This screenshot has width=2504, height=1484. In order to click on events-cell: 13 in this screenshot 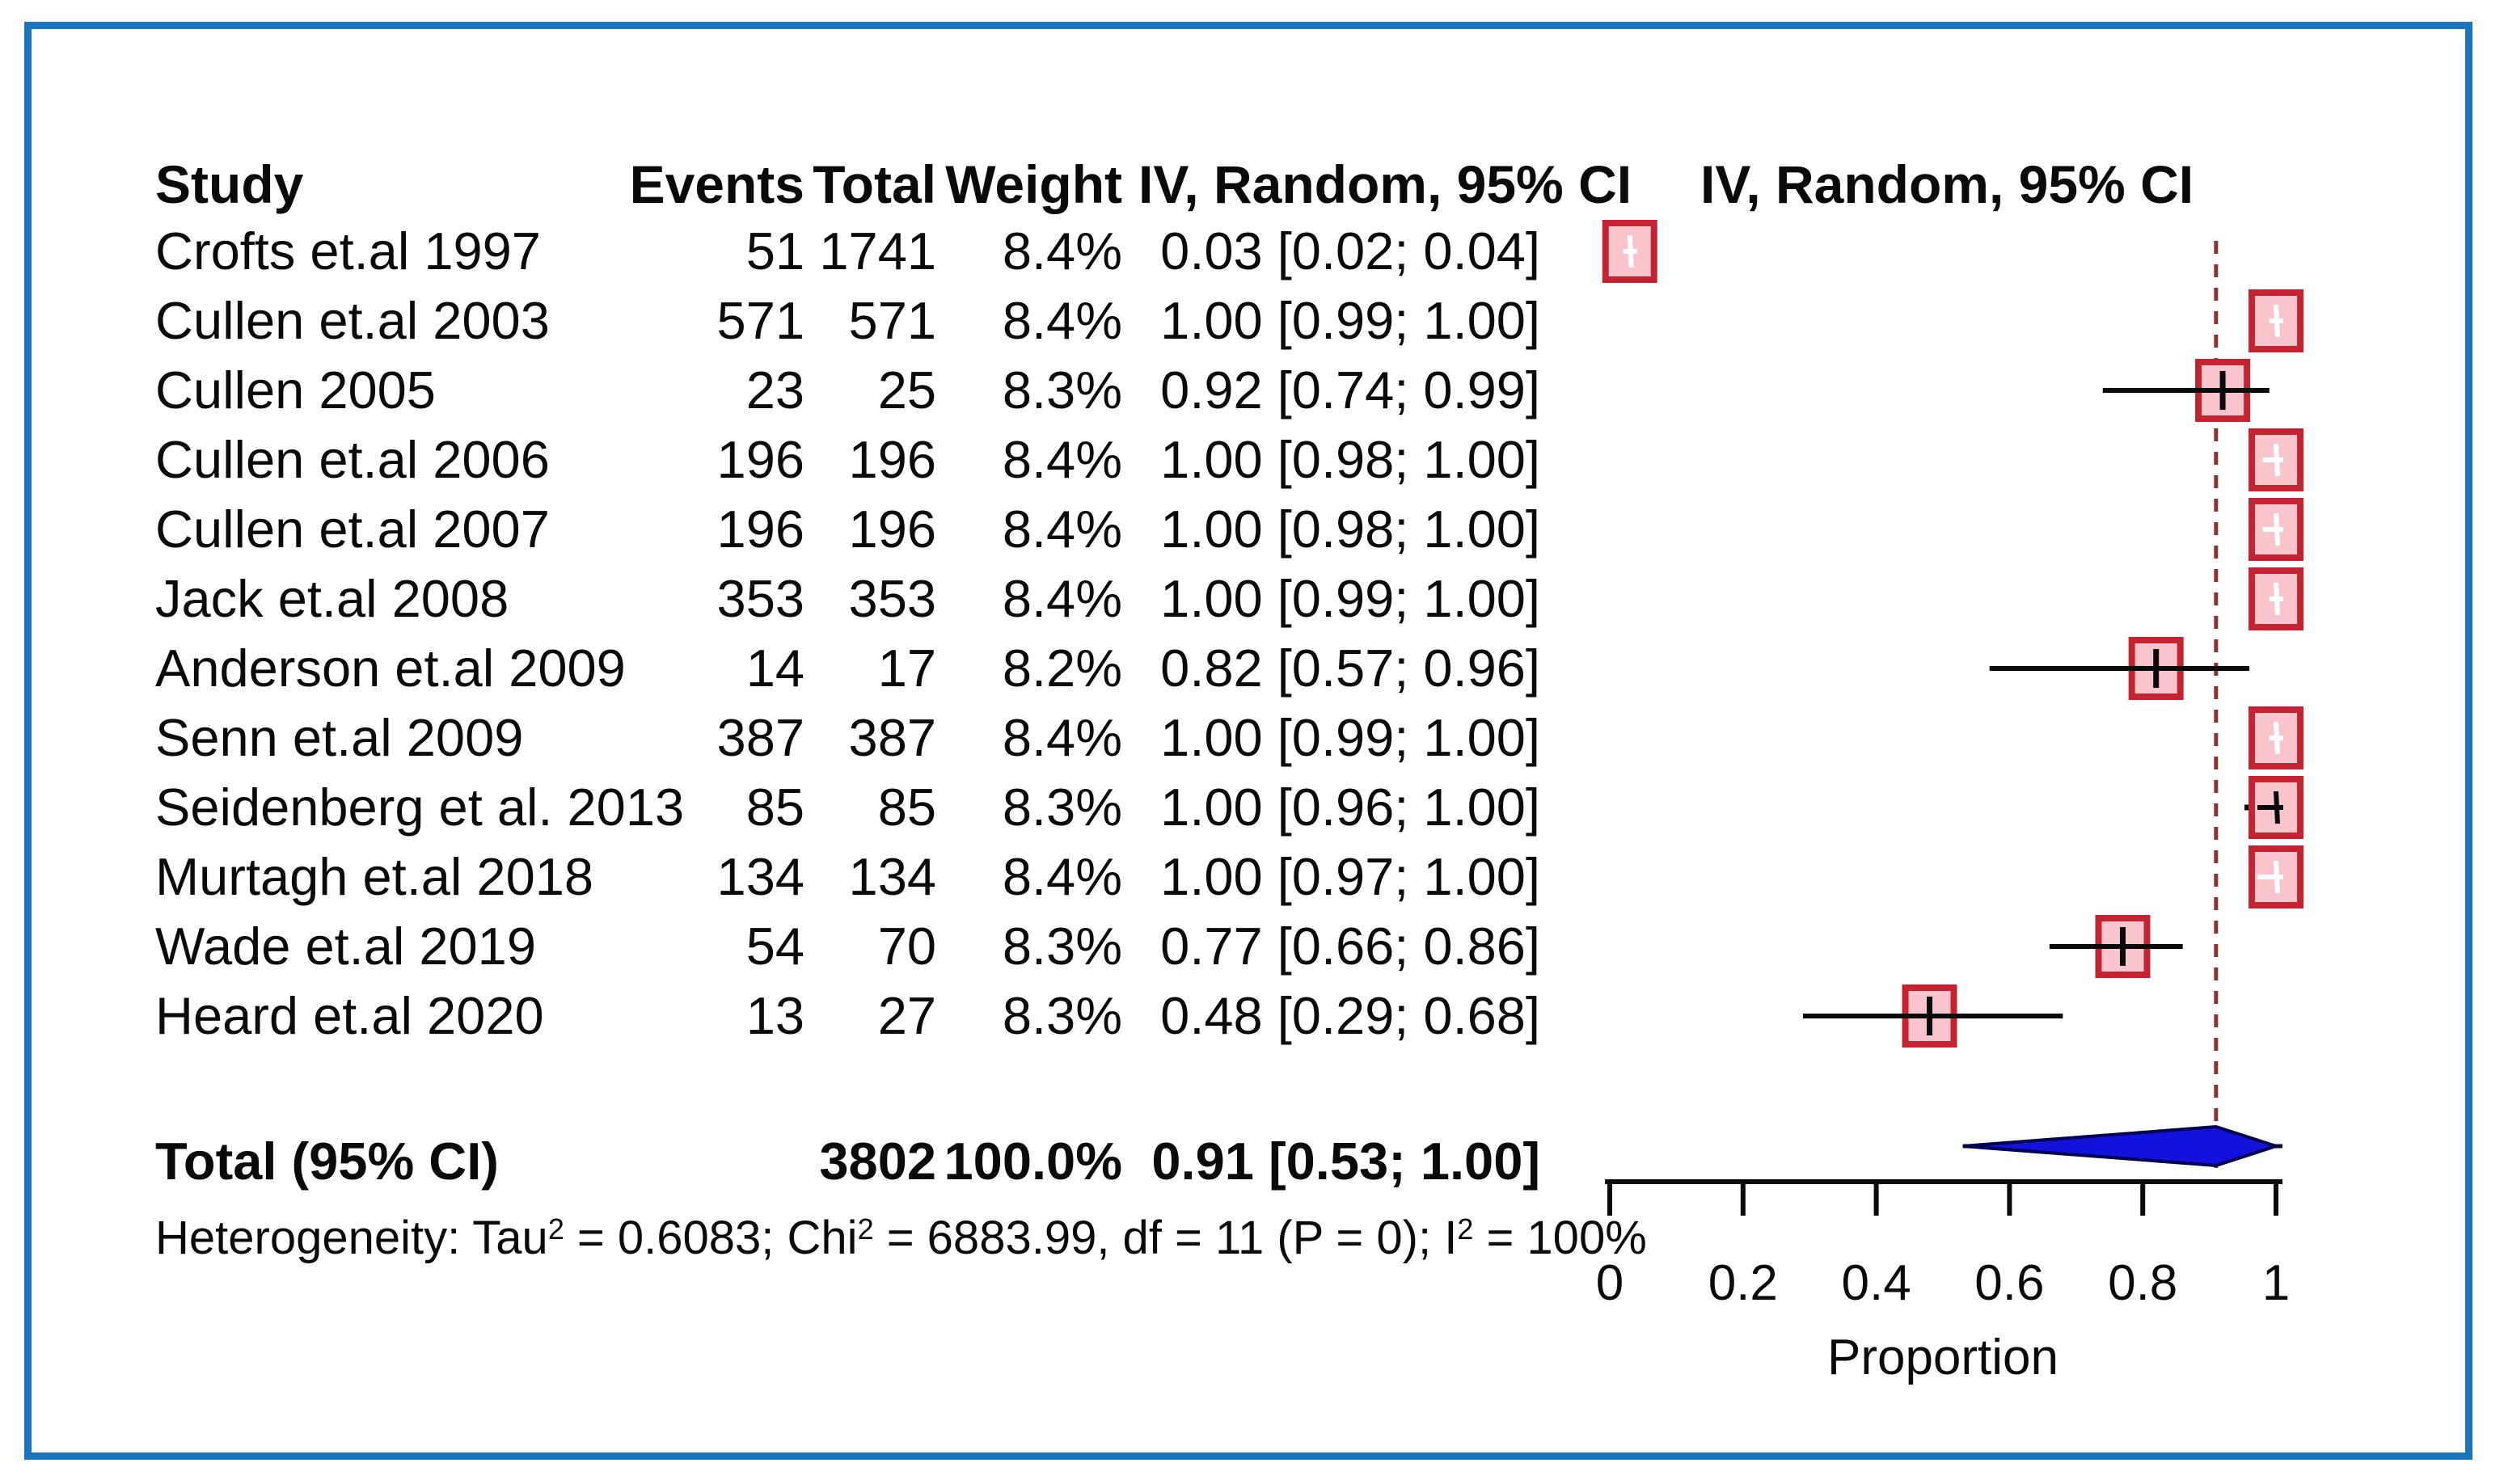, I will do `click(774, 1015)`.